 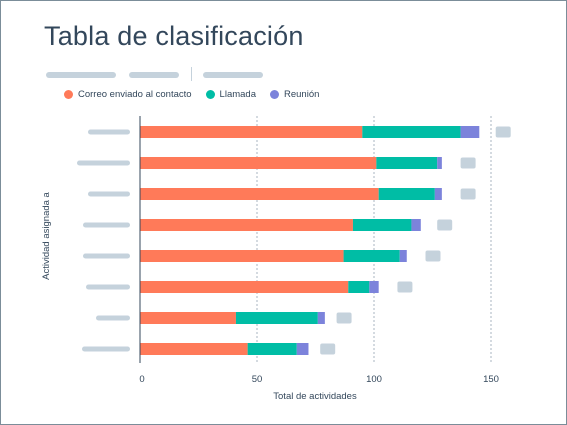 What do you see at coordinates (315, 396) in the screenshot?
I see `x-axis-title: Total de actividades` at bounding box center [315, 396].